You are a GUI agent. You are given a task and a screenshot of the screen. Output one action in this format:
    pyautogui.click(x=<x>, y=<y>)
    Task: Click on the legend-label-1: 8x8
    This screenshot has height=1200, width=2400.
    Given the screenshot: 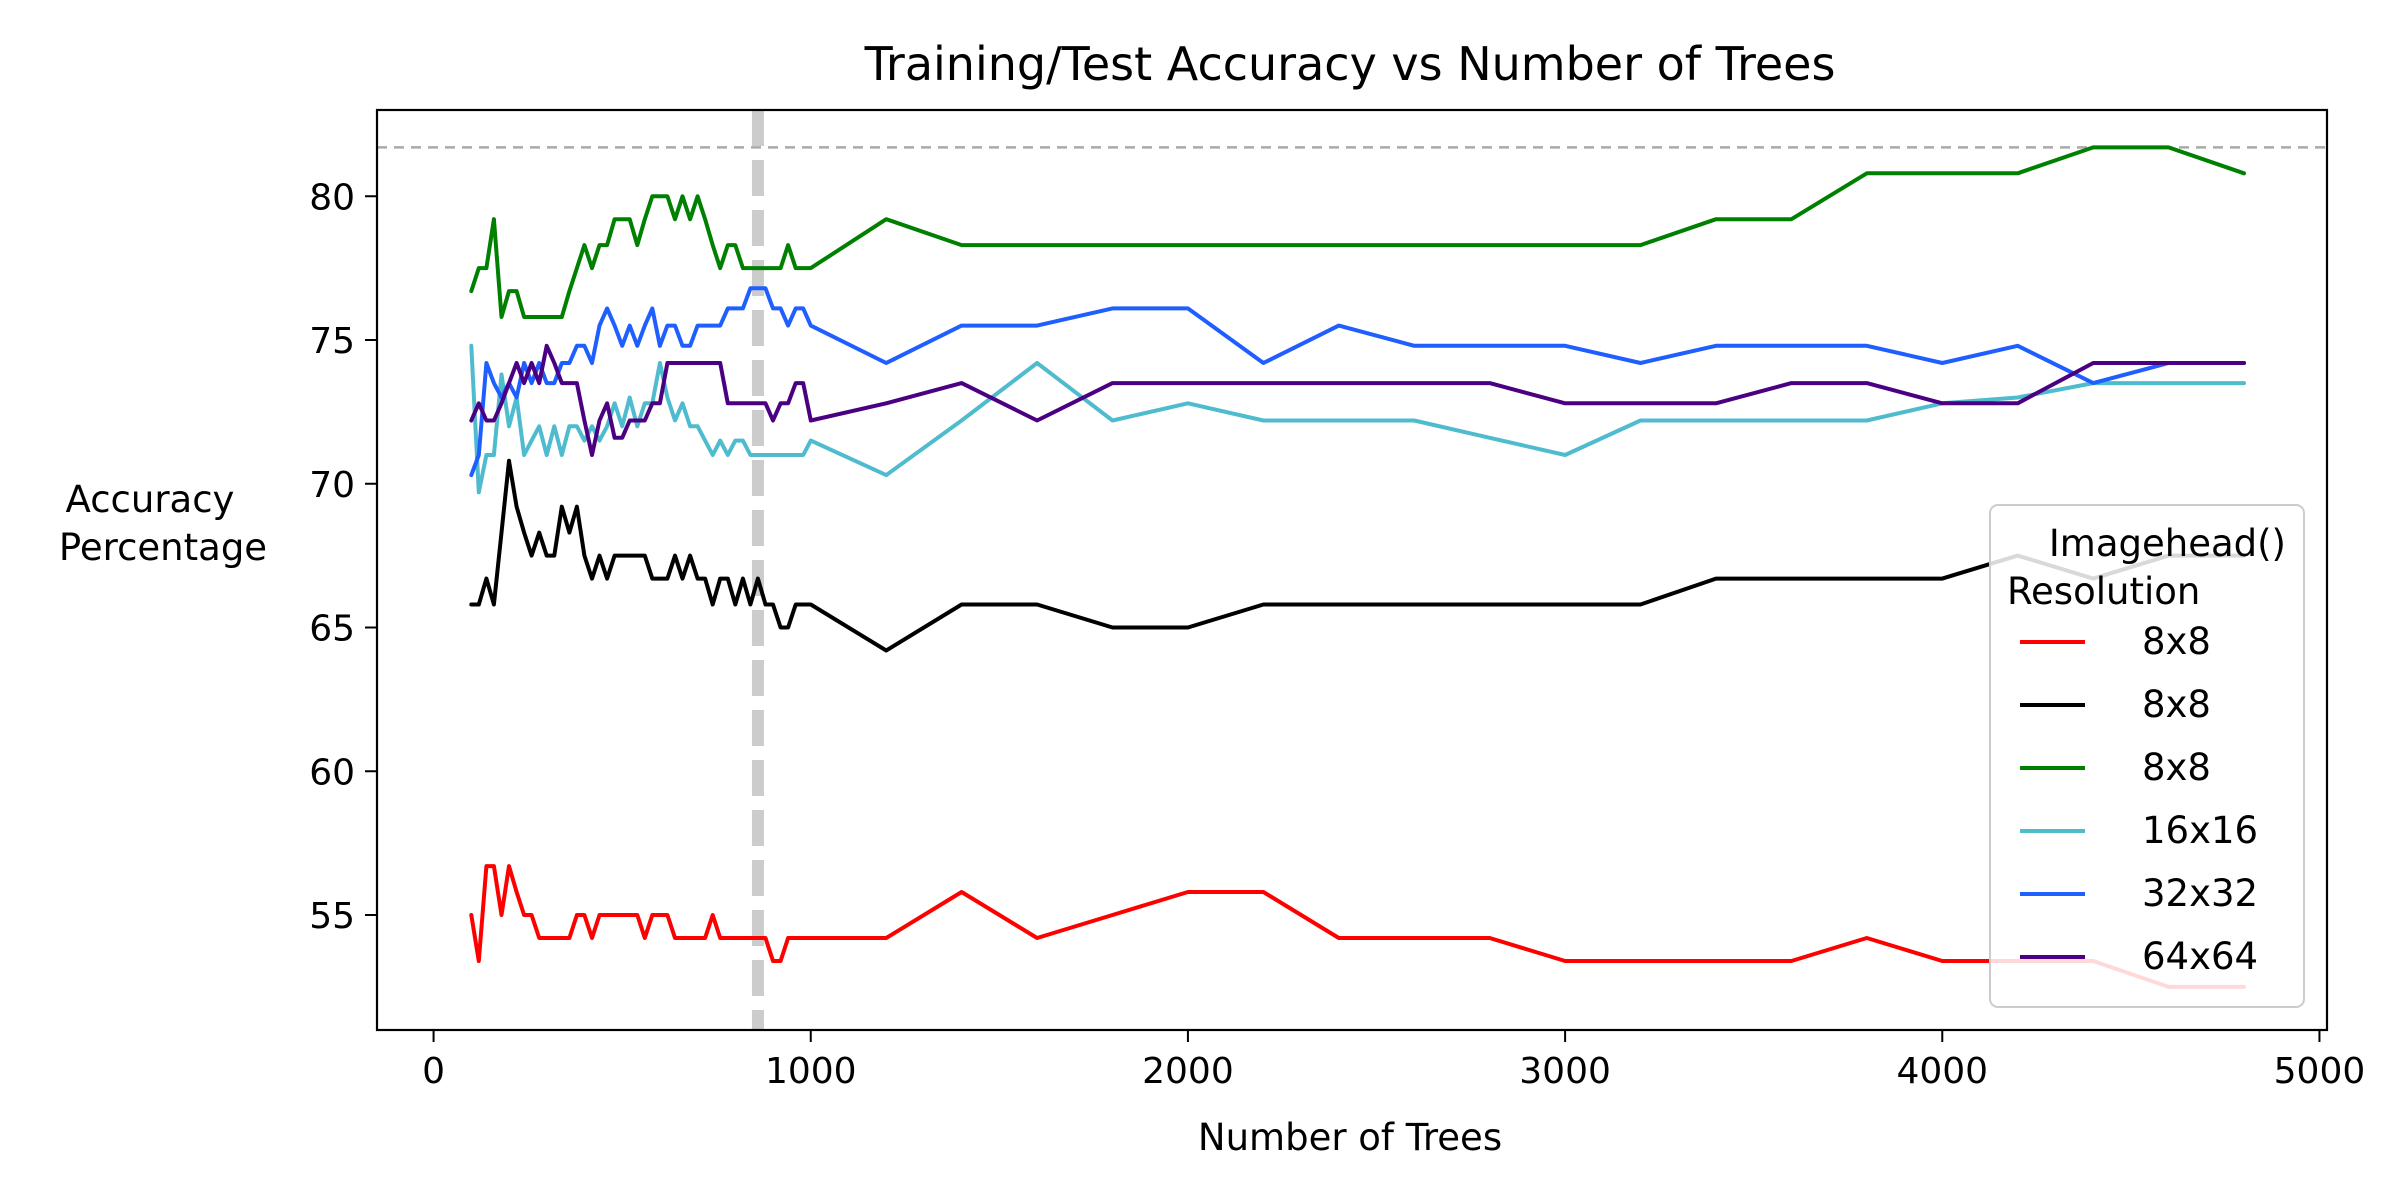 What is the action you would take?
    pyautogui.click(x=2176, y=641)
    